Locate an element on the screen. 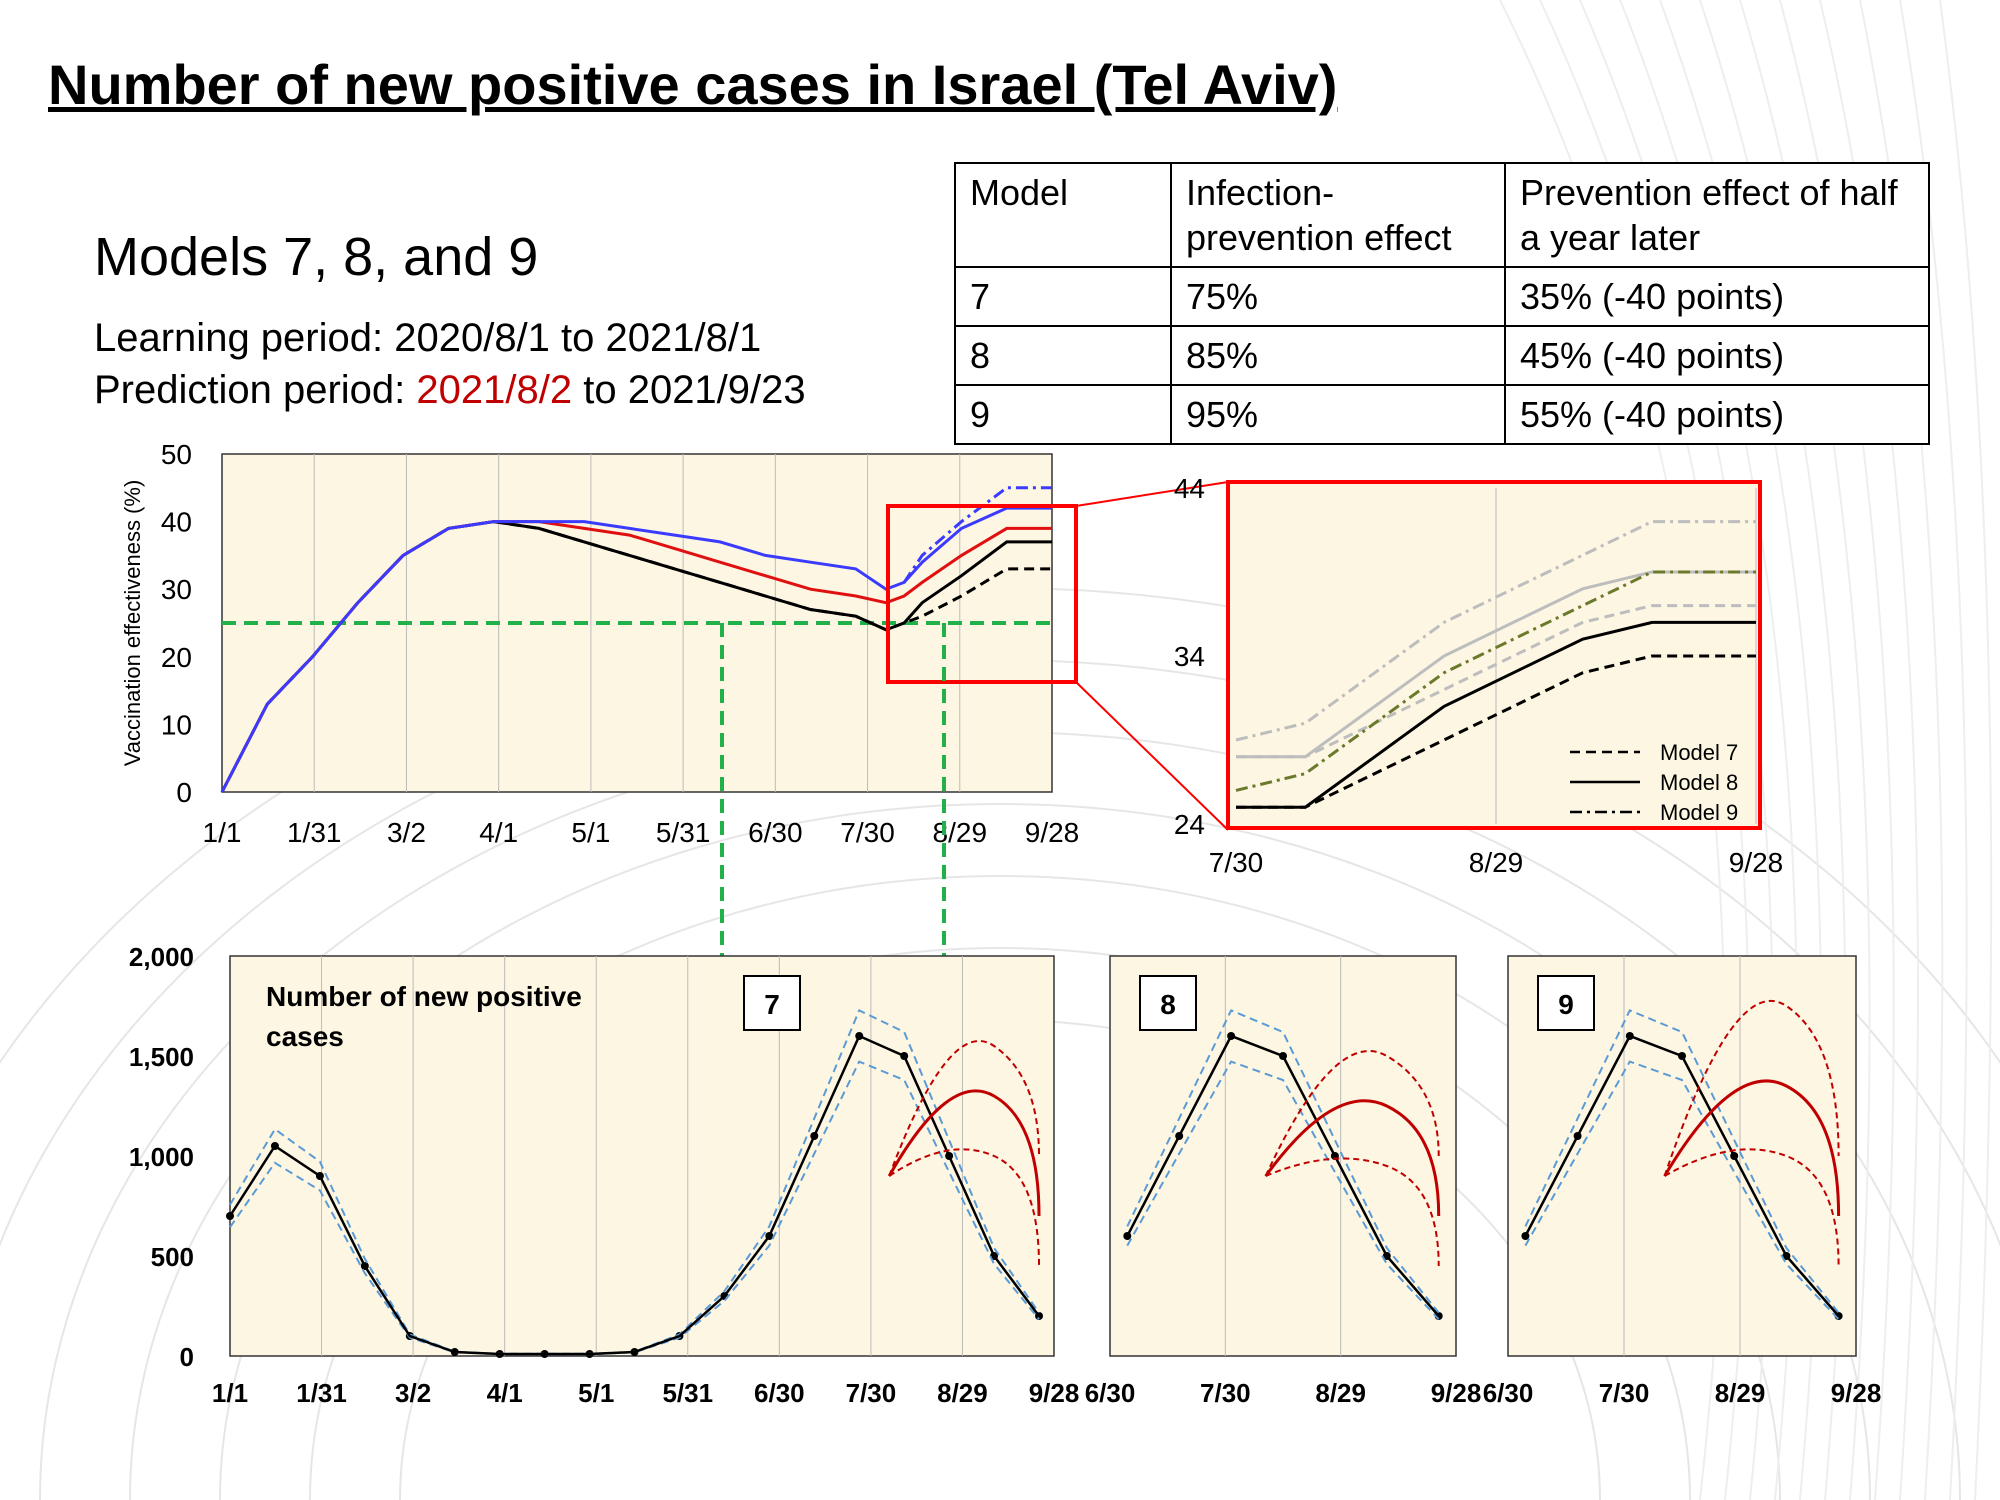 The height and width of the screenshot is (1500, 2000). zoom-highlight-box is located at coordinates (982, 594).